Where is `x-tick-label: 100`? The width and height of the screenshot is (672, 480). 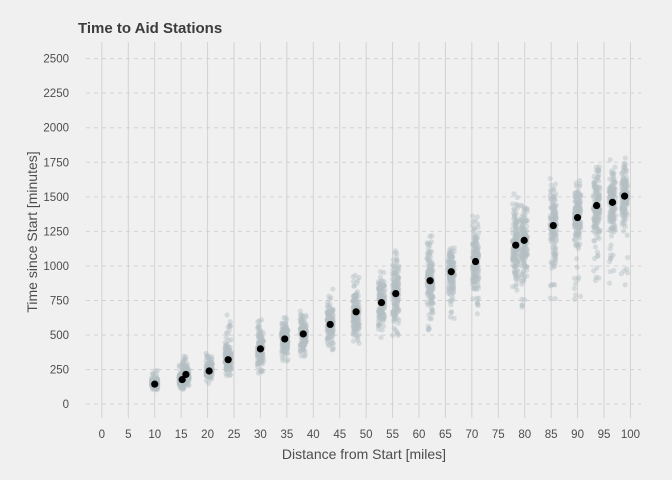
x-tick-label: 100 is located at coordinates (630, 435).